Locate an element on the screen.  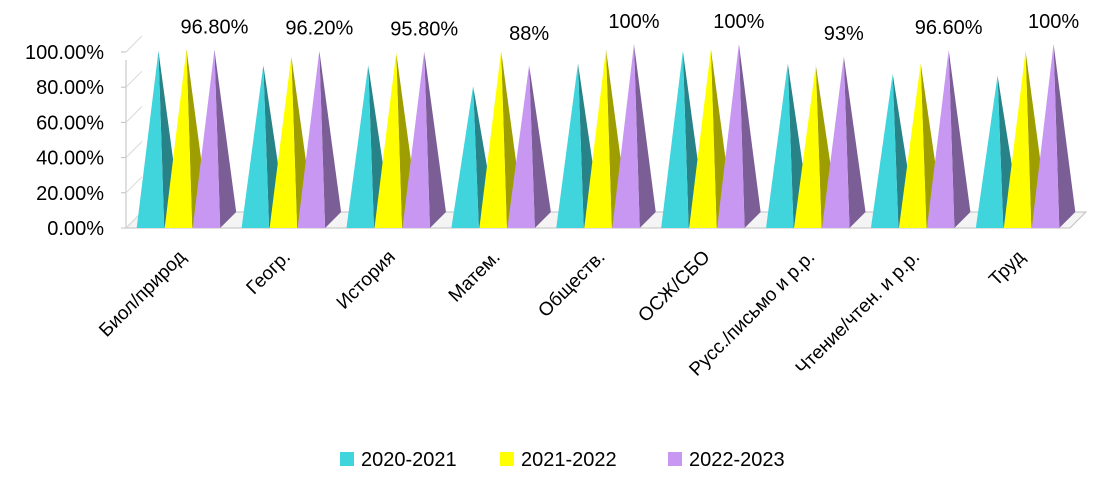
x-tick-label: ОСЖ/СБО is located at coordinates (674, 287).